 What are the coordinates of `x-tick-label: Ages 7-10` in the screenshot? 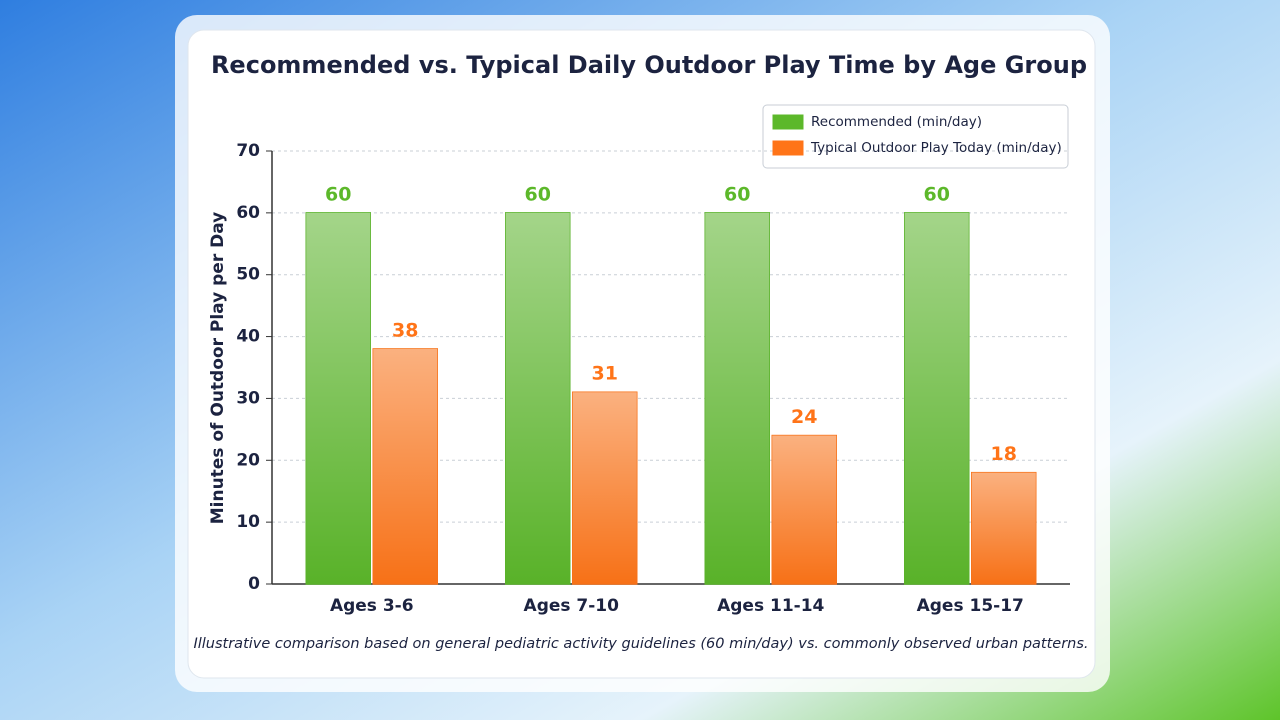 It's located at (572, 606).